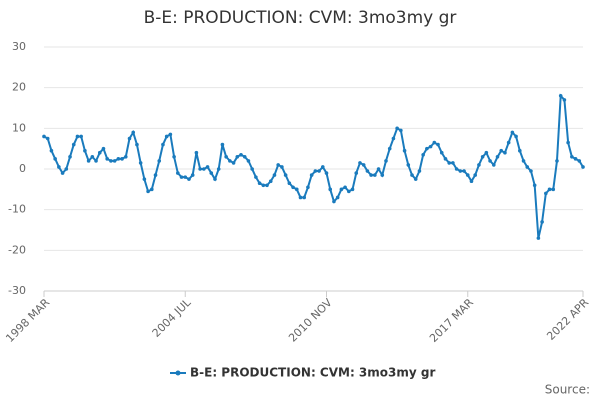 This screenshot has width=600, height=400. What do you see at coordinates (19, 87) in the screenshot?
I see `y-tick-label: 20` at bounding box center [19, 87].